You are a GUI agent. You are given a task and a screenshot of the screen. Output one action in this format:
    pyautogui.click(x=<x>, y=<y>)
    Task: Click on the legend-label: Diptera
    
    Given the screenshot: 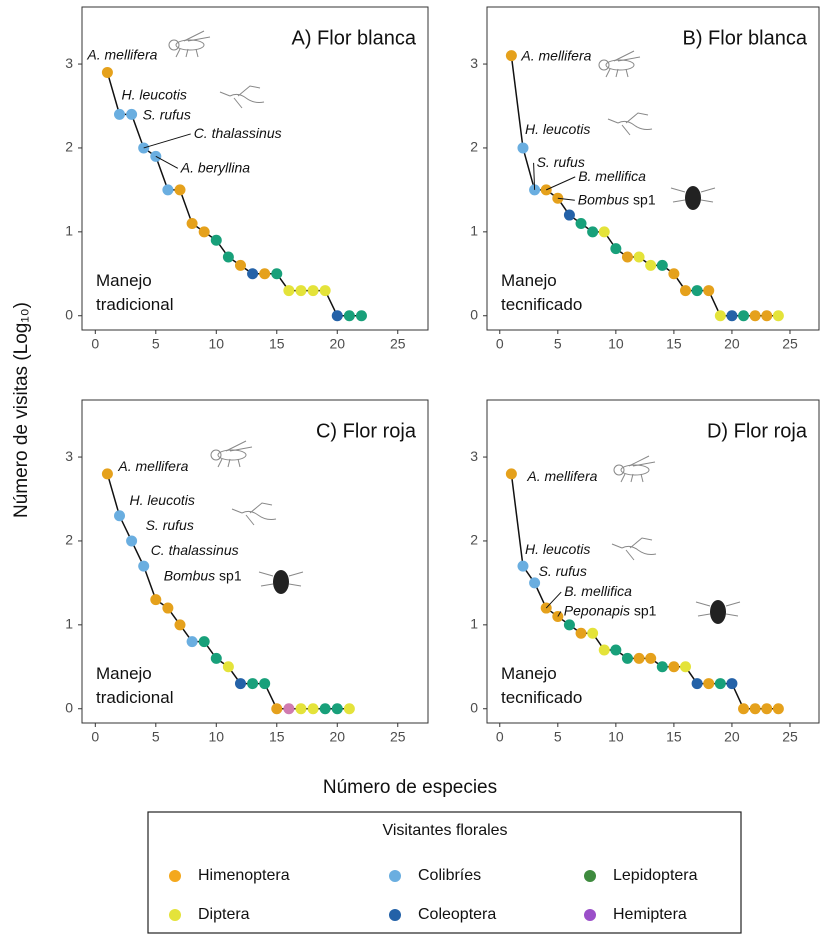 What is the action you would take?
    pyautogui.click(x=224, y=914)
    